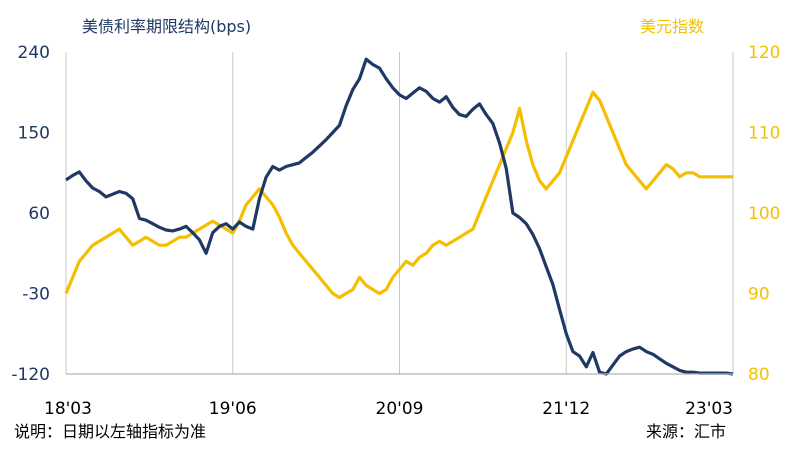 The height and width of the screenshot is (451, 797). Describe the element at coordinates (34, 53) in the screenshot. I see `y-left-tick-label: 240` at that location.